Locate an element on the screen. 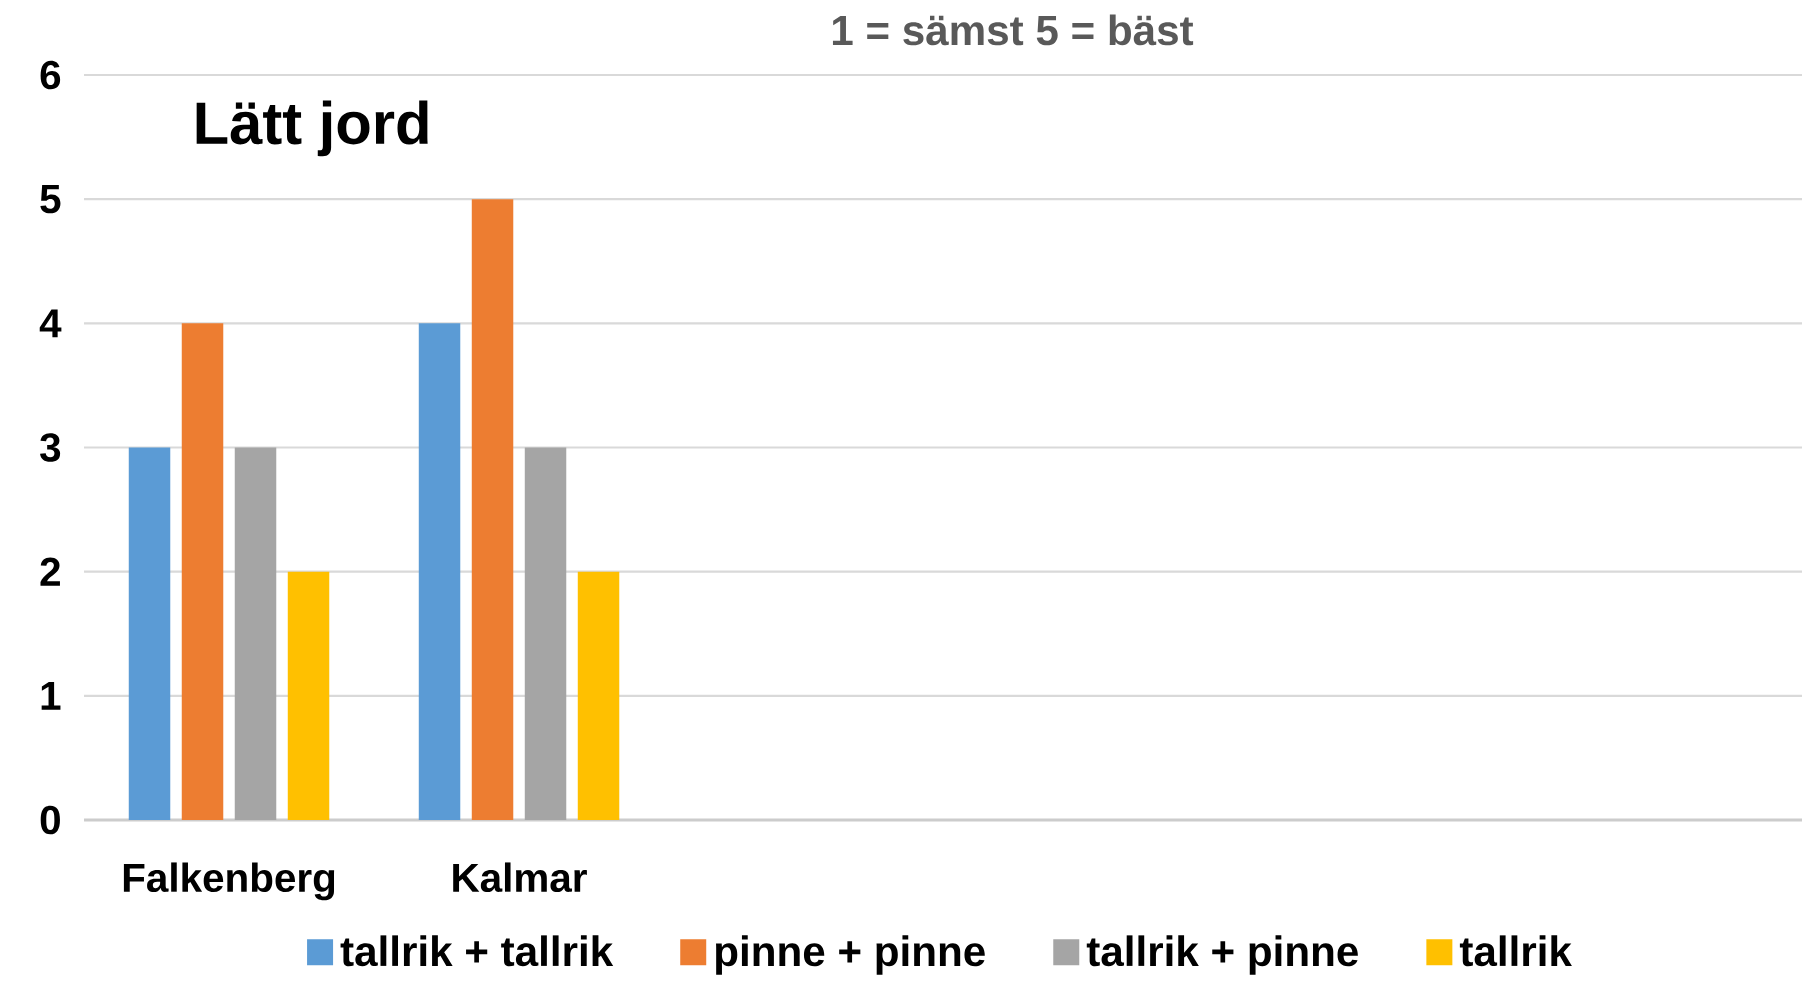  legend-label: tallrik is located at coordinates (1515, 951).